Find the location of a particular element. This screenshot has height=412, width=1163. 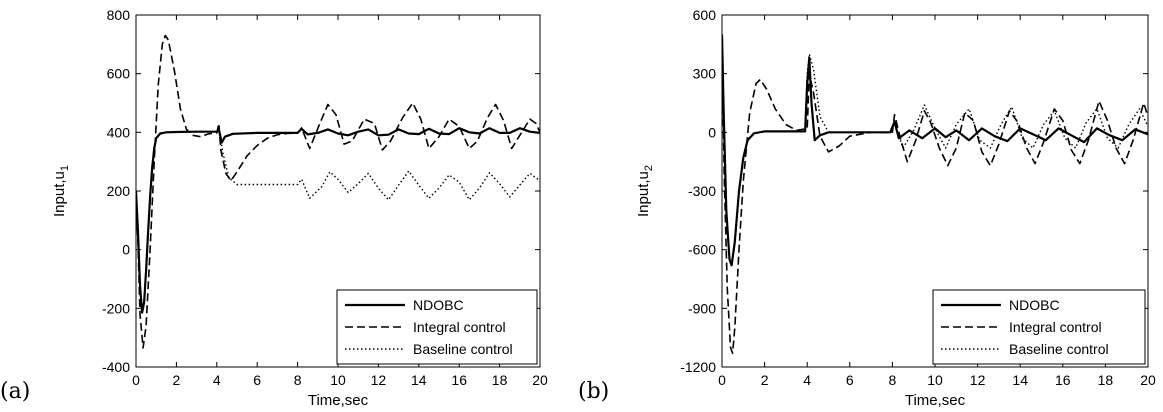

y-tick-label: 300 is located at coordinates (705, 74).